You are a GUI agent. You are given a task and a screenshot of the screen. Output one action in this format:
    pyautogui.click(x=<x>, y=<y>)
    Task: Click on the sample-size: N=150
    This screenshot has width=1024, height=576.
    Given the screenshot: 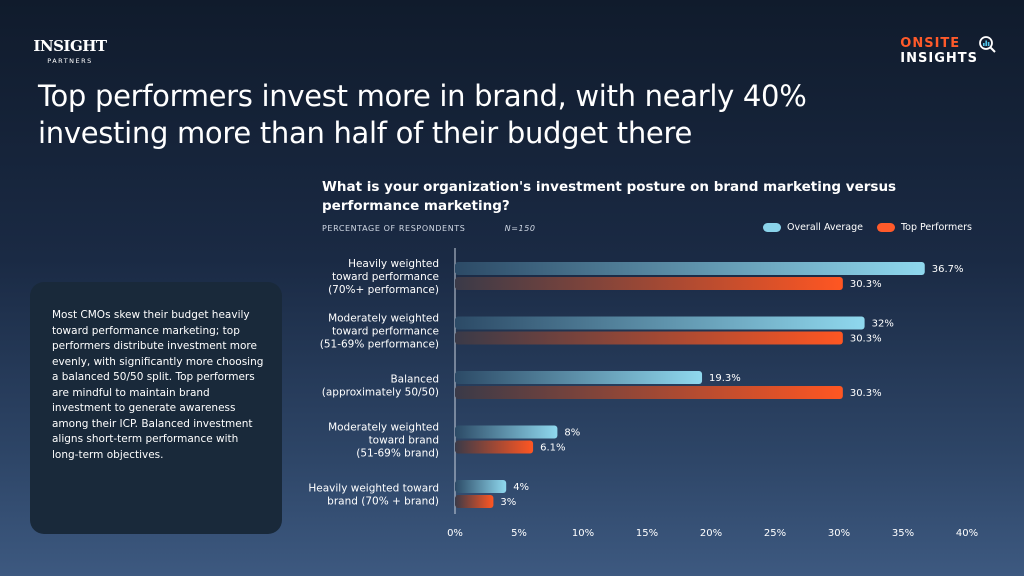 What is the action you would take?
    pyautogui.click(x=520, y=228)
    